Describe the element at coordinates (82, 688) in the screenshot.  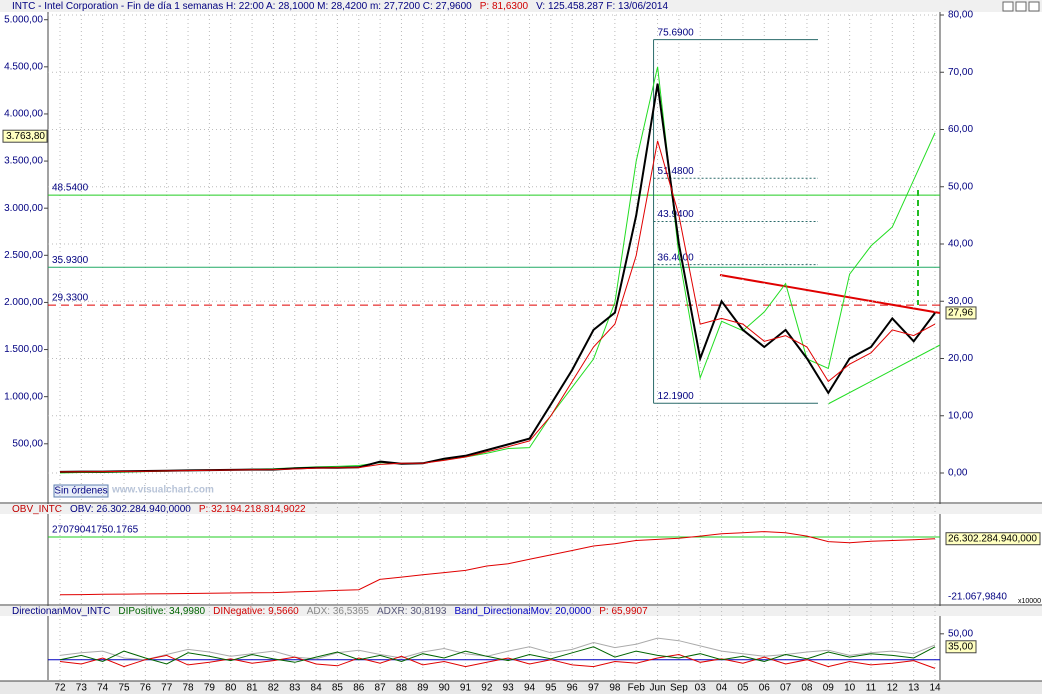
I see `x-tick-label: 73` at that location.